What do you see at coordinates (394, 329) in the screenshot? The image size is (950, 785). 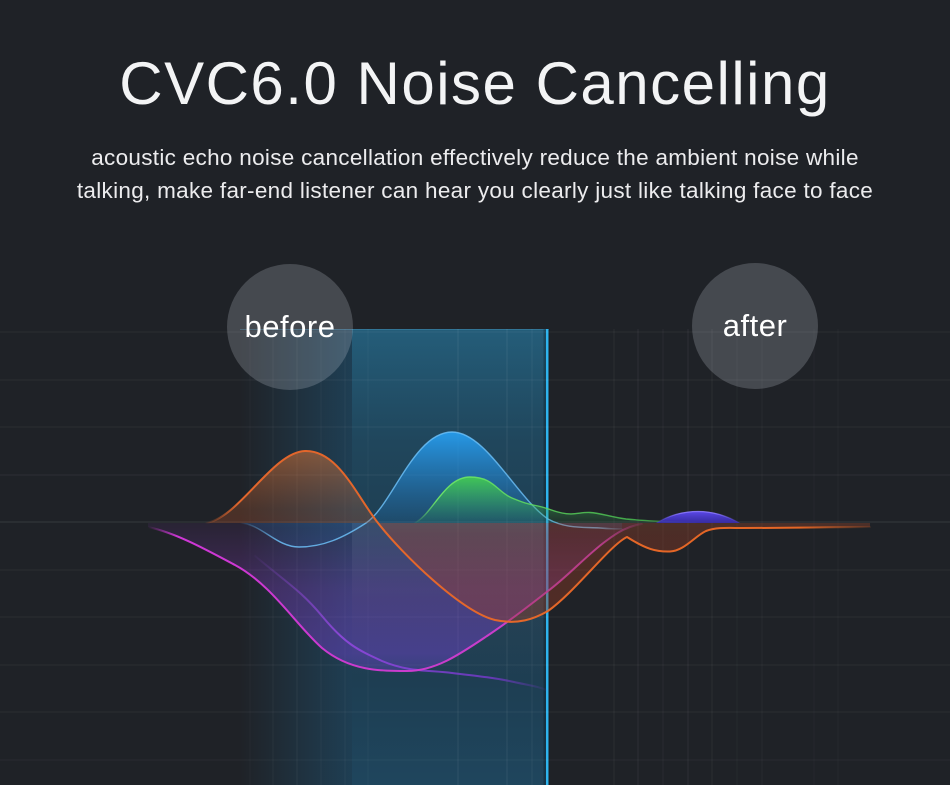 I see `band-top-edge` at bounding box center [394, 329].